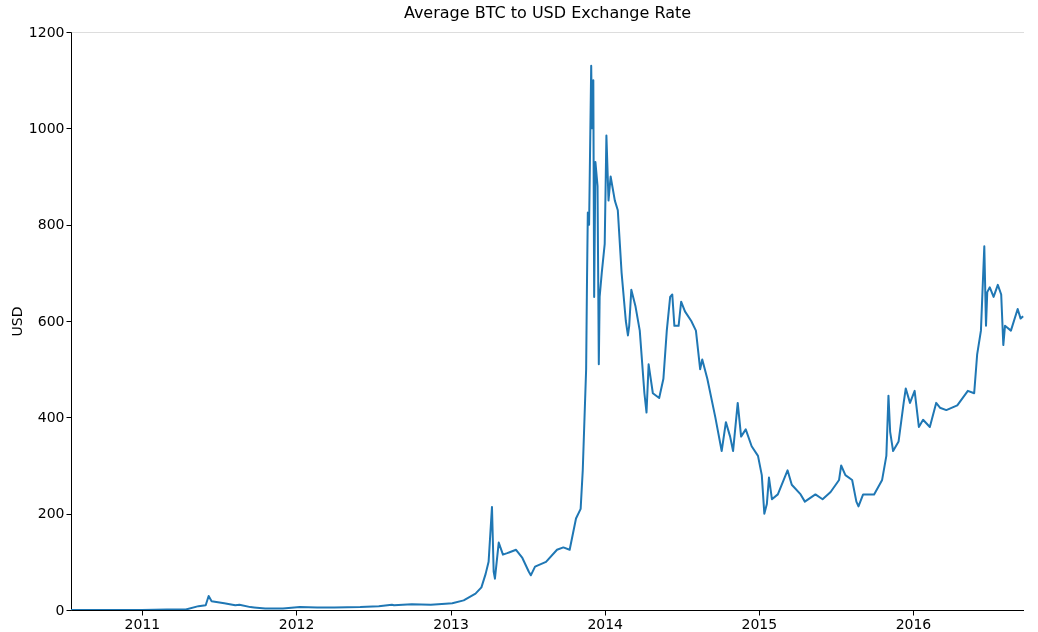  What do you see at coordinates (46, 127) in the screenshot?
I see `y-tick-label: 1000` at bounding box center [46, 127].